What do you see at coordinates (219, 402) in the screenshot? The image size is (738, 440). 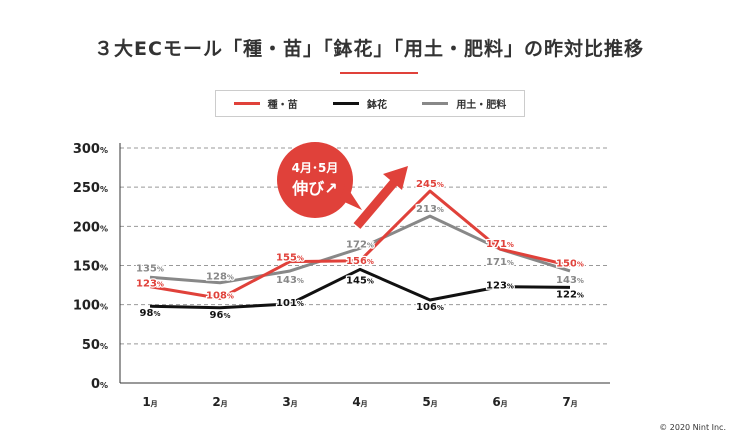 I see `x-tick-label: 2月` at bounding box center [219, 402].